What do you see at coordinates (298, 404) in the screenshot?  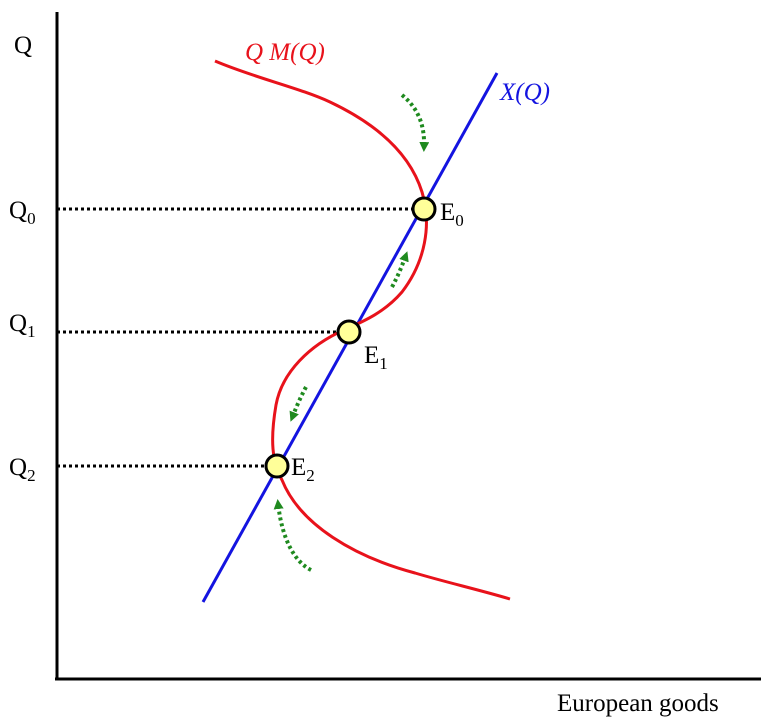 I see `arrow-down-to-e2-icon` at bounding box center [298, 404].